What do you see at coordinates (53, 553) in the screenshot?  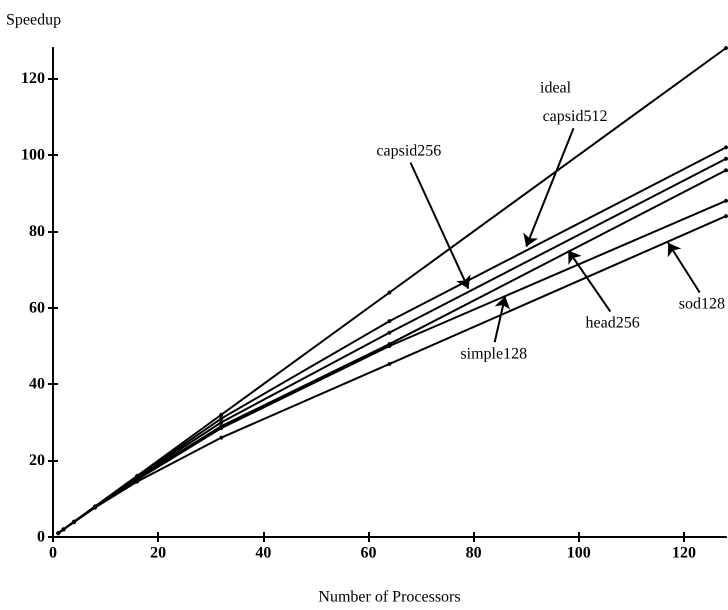 I see `x-tick-label: 0` at bounding box center [53, 553].